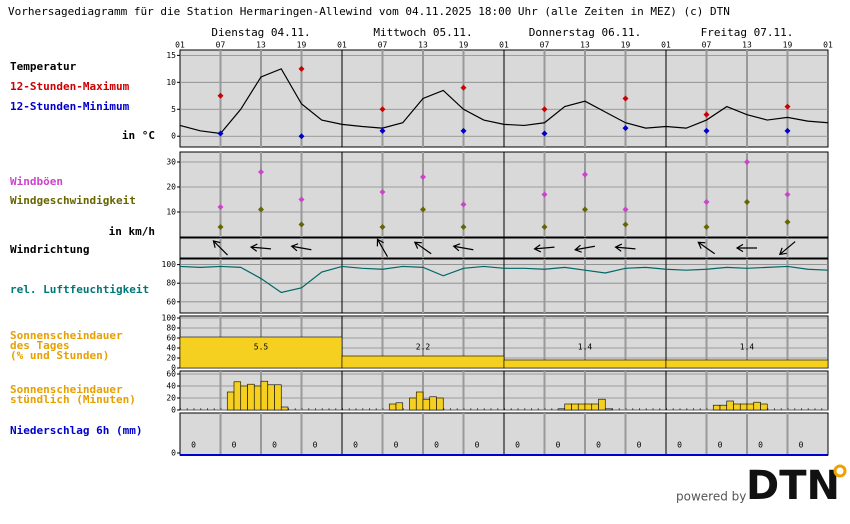  I want to click on legend-entry: Windböen, so click(36, 181).